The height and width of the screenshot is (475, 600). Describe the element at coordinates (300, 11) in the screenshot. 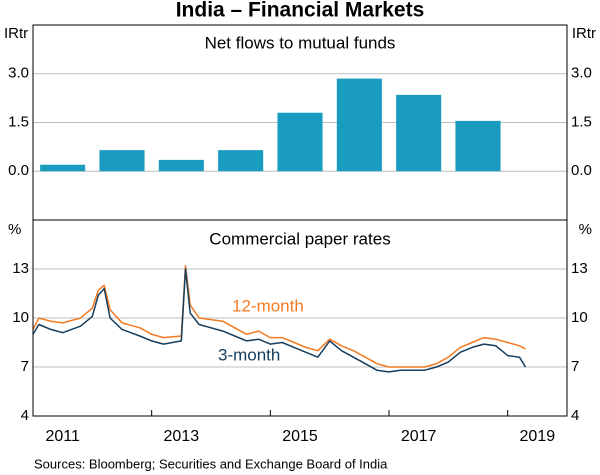

I see `chart-title: India – Financial Markets` at that location.